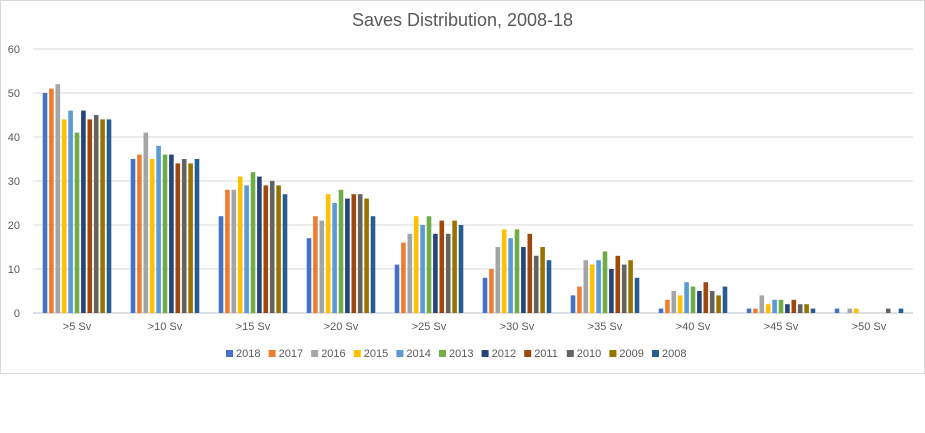  Describe the element at coordinates (253, 327) in the screenshot. I see `x-tick-label: >15 Sv` at that location.